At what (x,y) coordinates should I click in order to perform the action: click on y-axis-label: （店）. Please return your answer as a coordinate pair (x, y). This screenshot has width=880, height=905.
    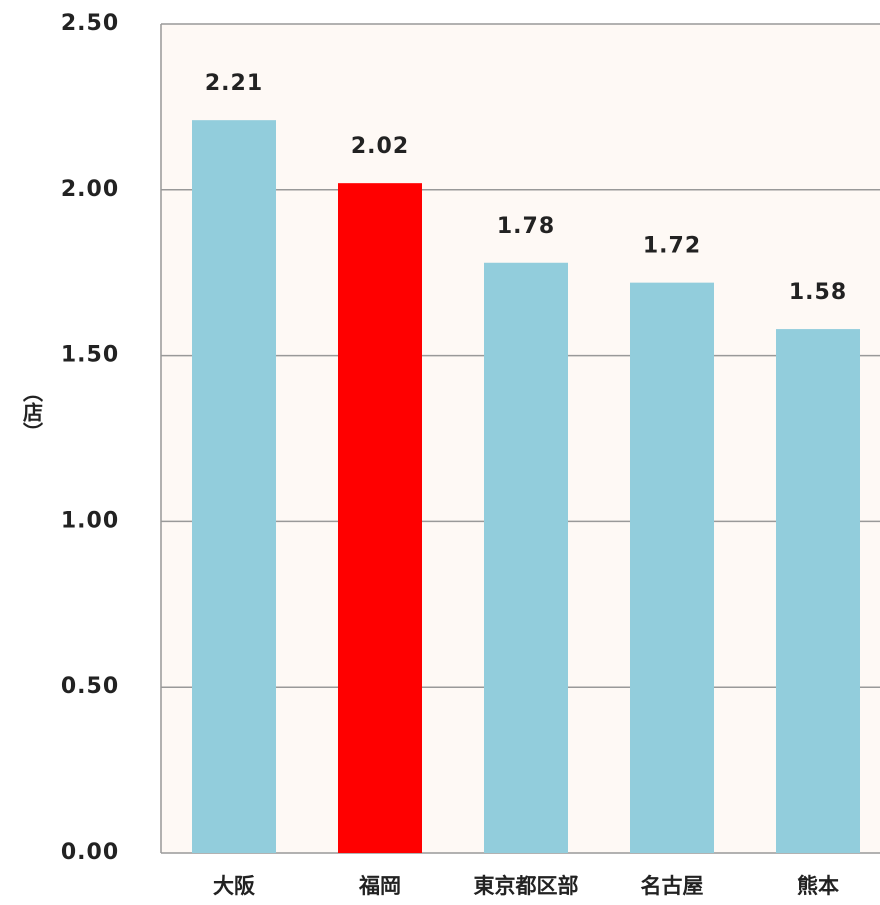
    Looking at the image, I should click on (32, 412).